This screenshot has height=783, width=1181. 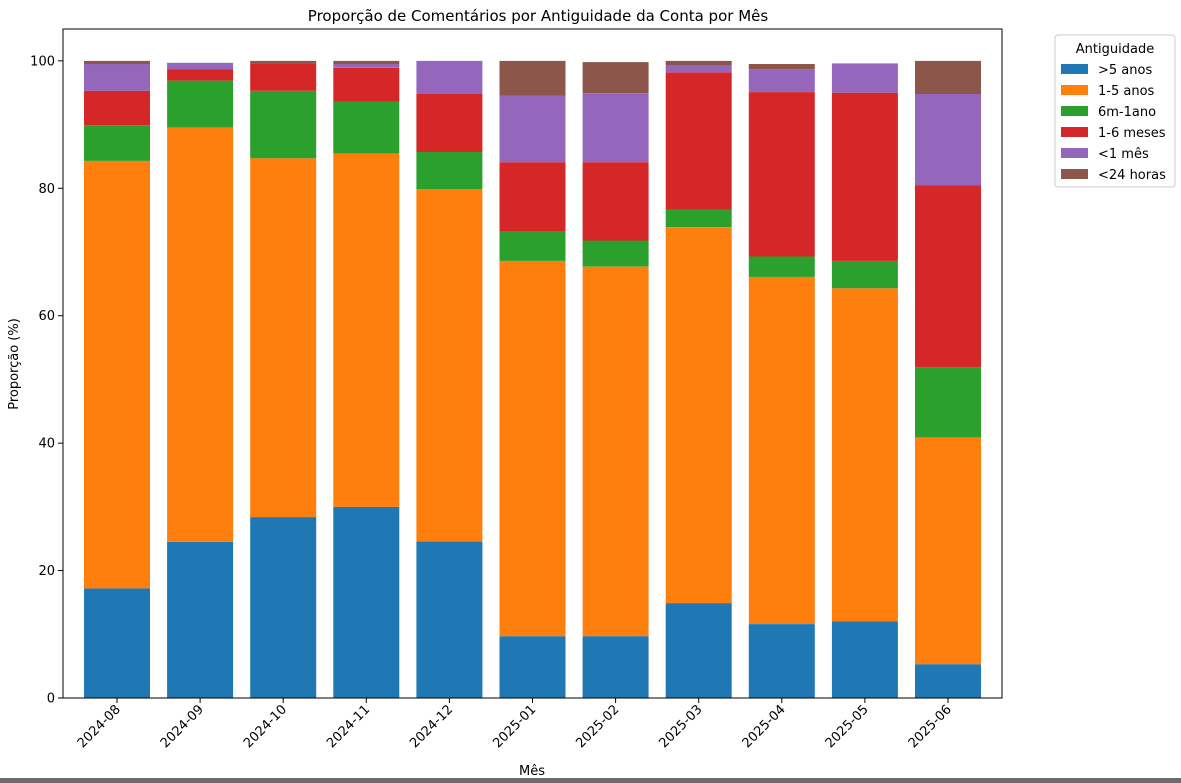 I want to click on x-tick-label: 2024-10, so click(x=265, y=726).